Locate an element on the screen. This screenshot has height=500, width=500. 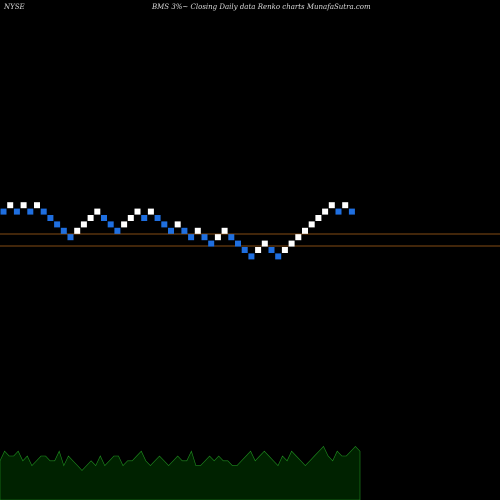
exchange-label: NYSE is located at coordinates (14, 7).